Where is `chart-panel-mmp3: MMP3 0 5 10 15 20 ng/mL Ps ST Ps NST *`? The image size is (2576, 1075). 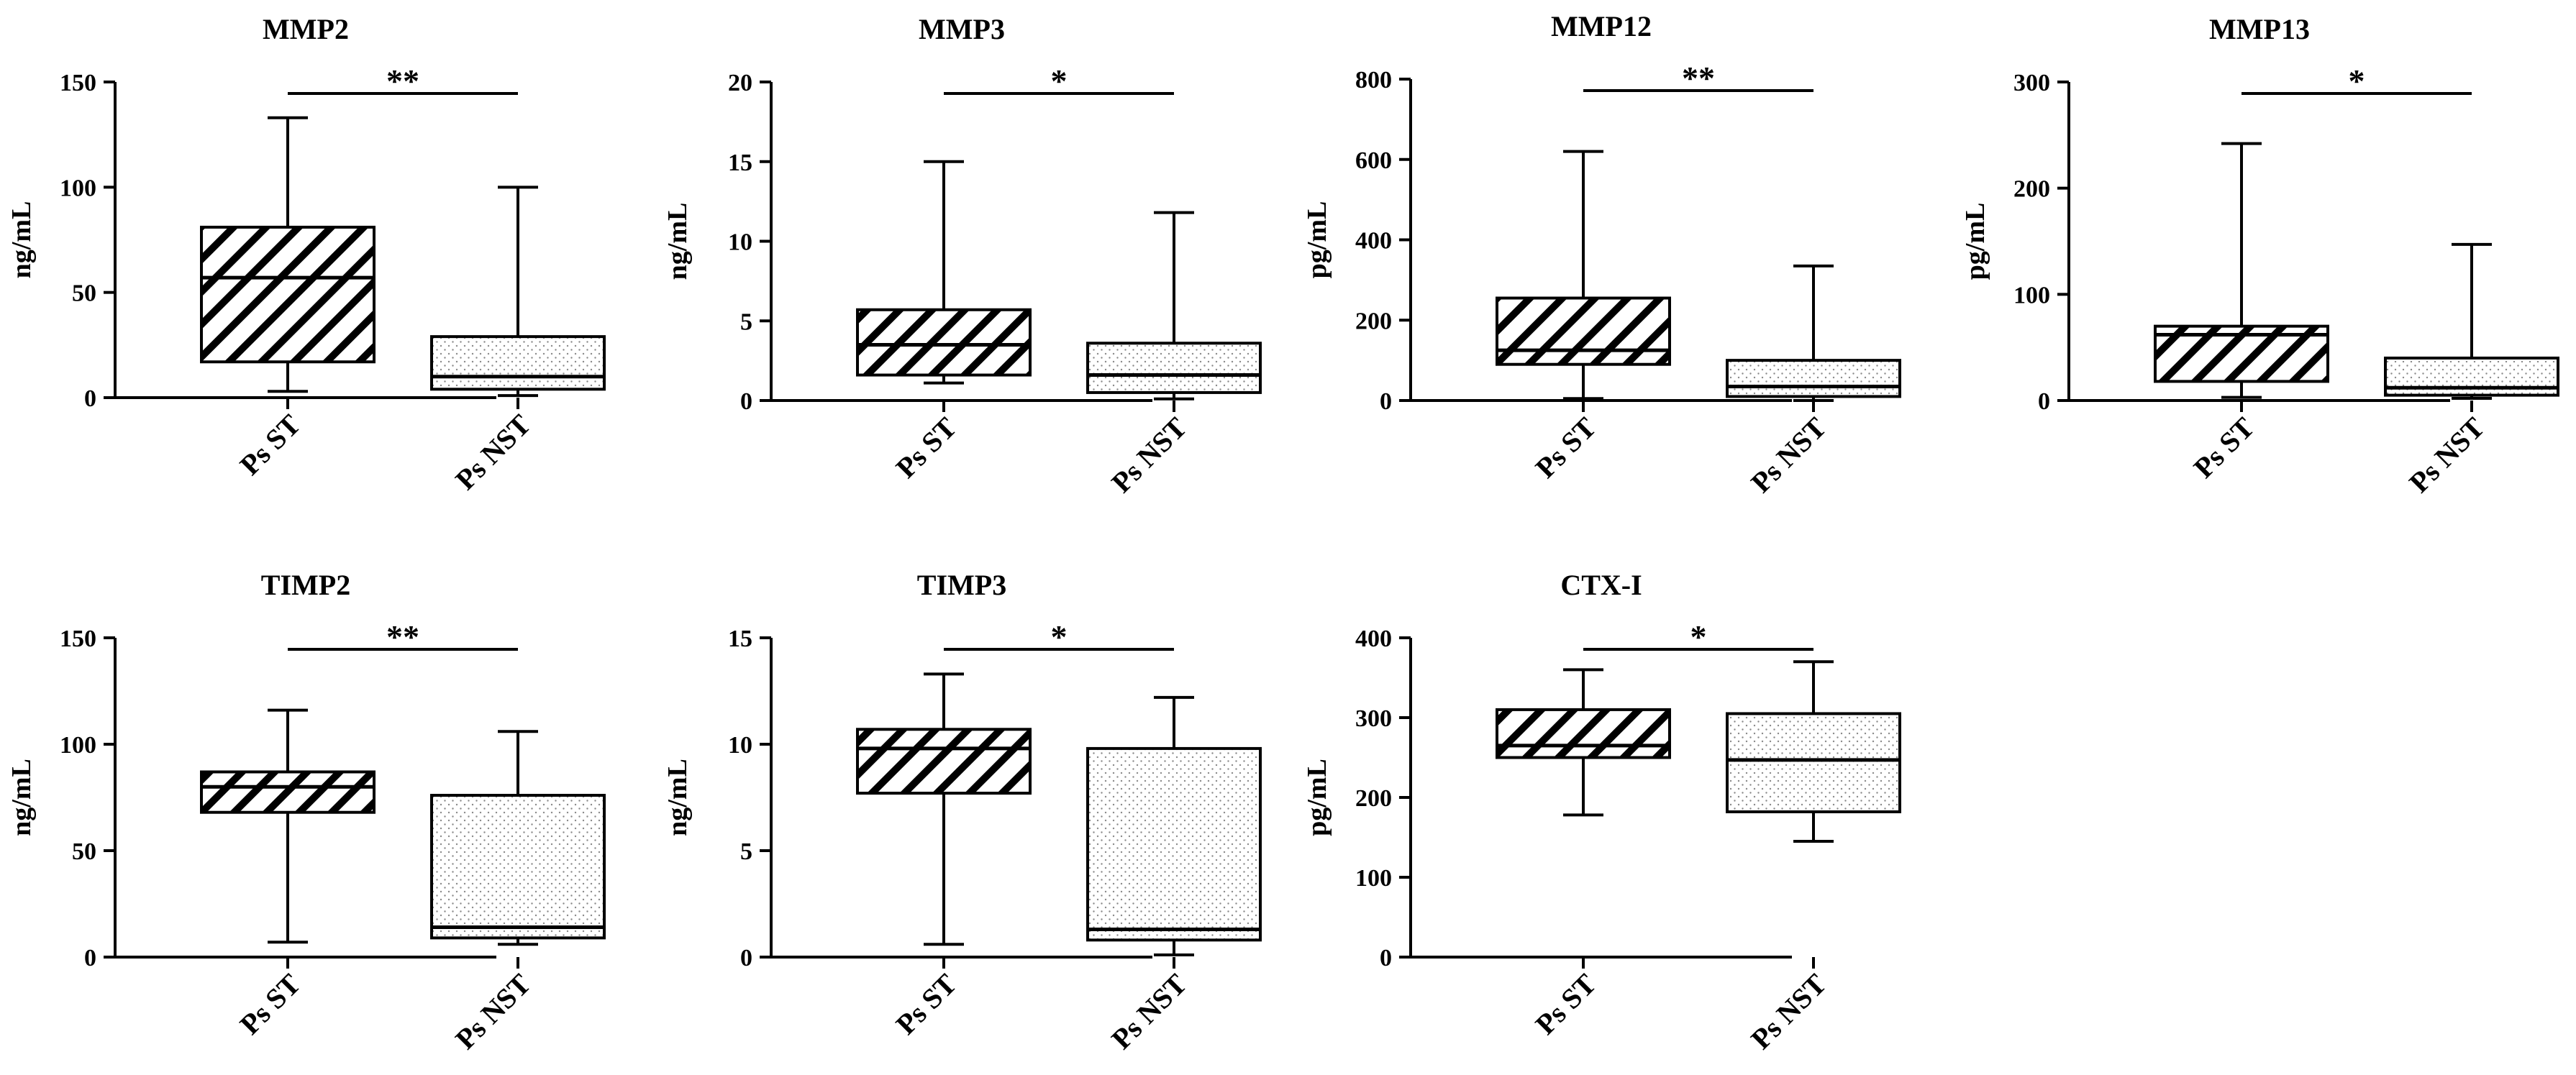 chart-panel-mmp3: MMP3 0 5 10 15 20 ng/mL Ps ST Ps NST * is located at coordinates (962, 256).